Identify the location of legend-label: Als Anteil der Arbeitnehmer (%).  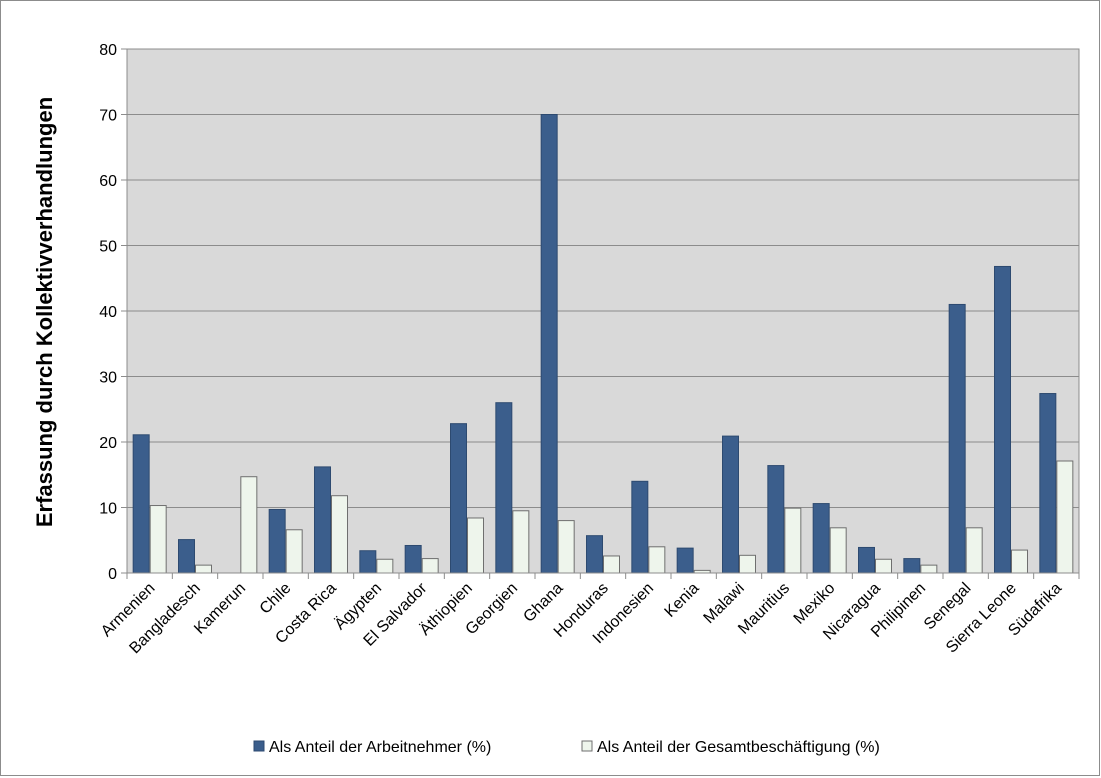
(380, 747).